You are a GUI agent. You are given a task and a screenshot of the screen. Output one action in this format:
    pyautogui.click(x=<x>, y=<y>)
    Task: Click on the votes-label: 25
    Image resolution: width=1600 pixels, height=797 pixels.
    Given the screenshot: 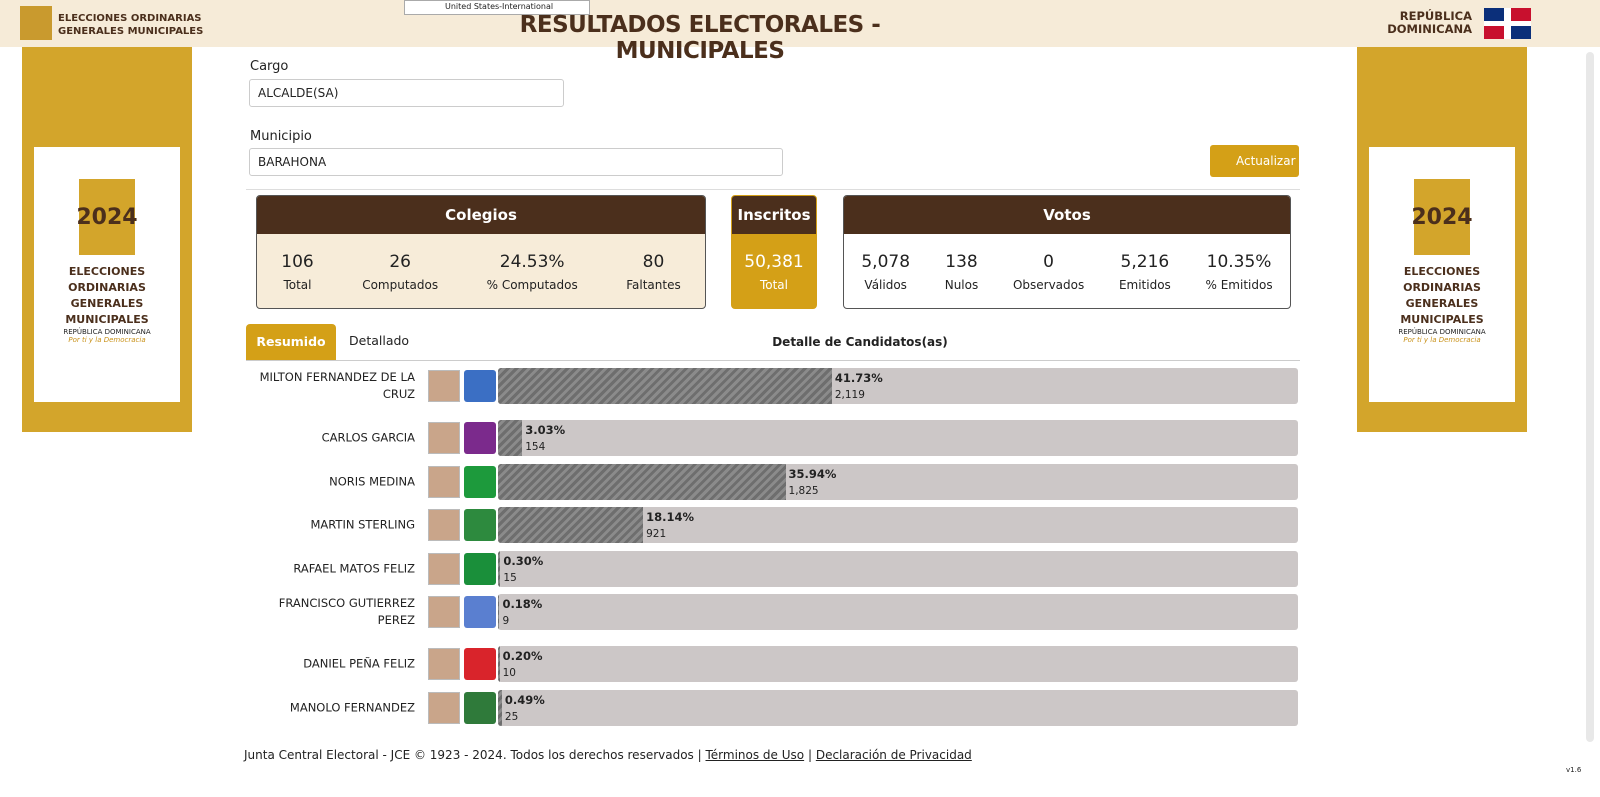 What is the action you would take?
    pyautogui.click(x=511, y=717)
    